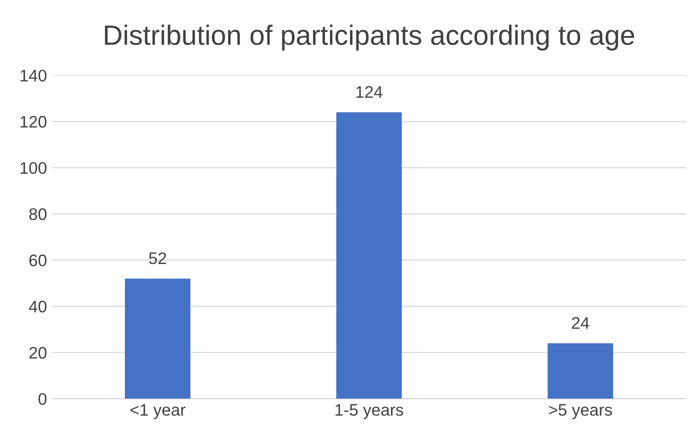 The height and width of the screenshot is (443, 693). I want to click on y-tick-label: 140, so click(33, 76).